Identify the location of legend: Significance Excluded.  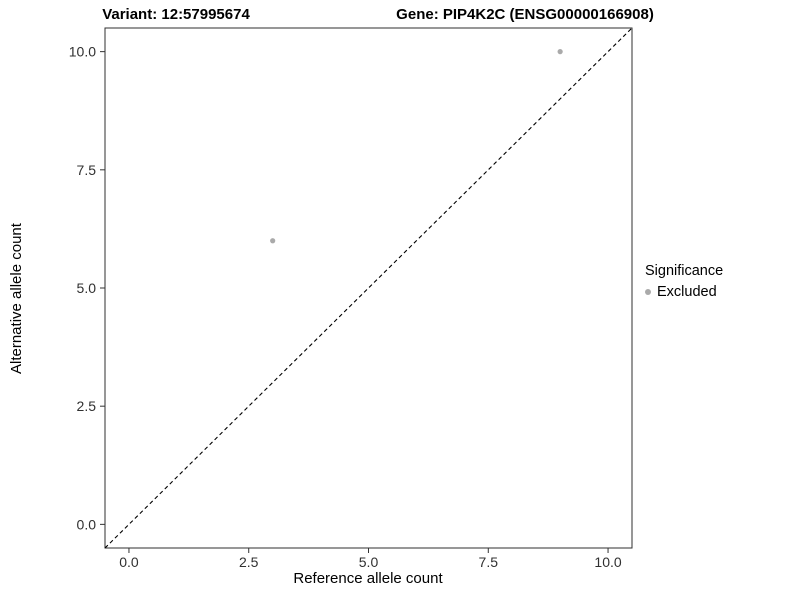
(684, 281).